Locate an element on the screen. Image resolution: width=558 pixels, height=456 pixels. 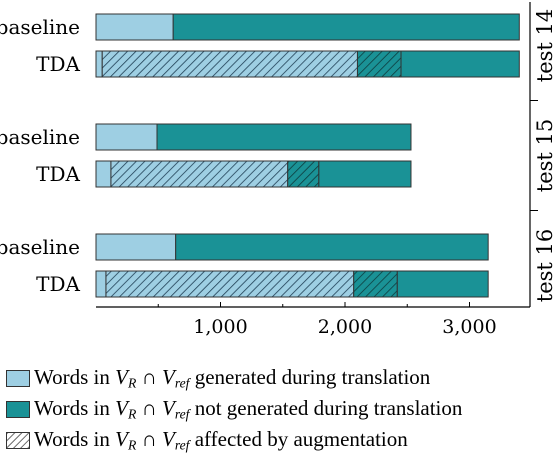
group-label: test 16 is located at coordinates (545, 265).